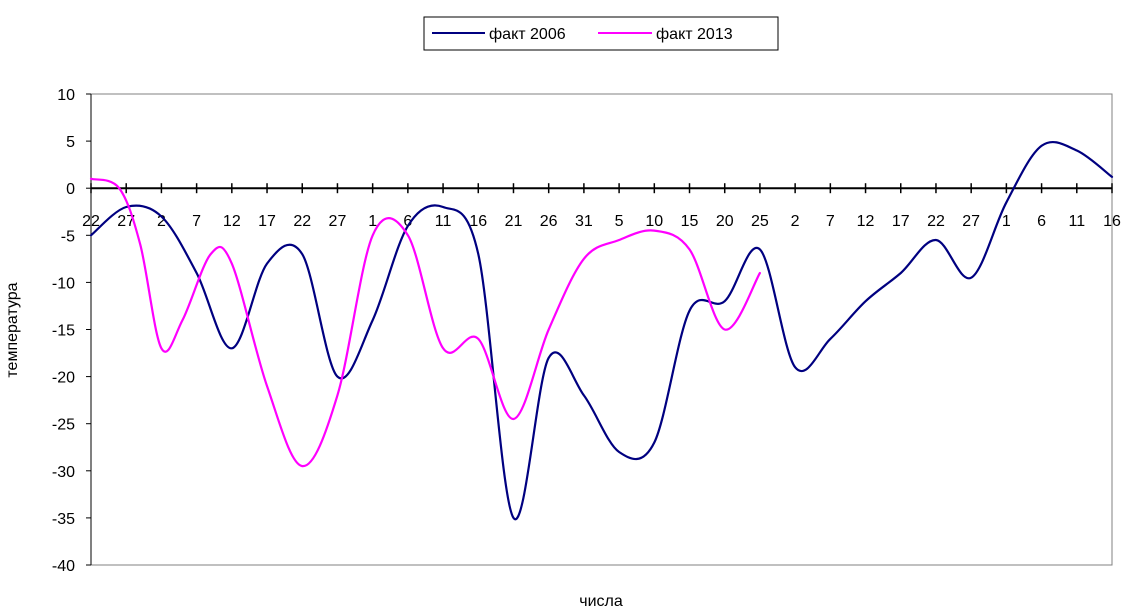 This screenshot has height=610, width=1127. I want to click on legend-label-series-2: факт 2013, so click(694, 34).